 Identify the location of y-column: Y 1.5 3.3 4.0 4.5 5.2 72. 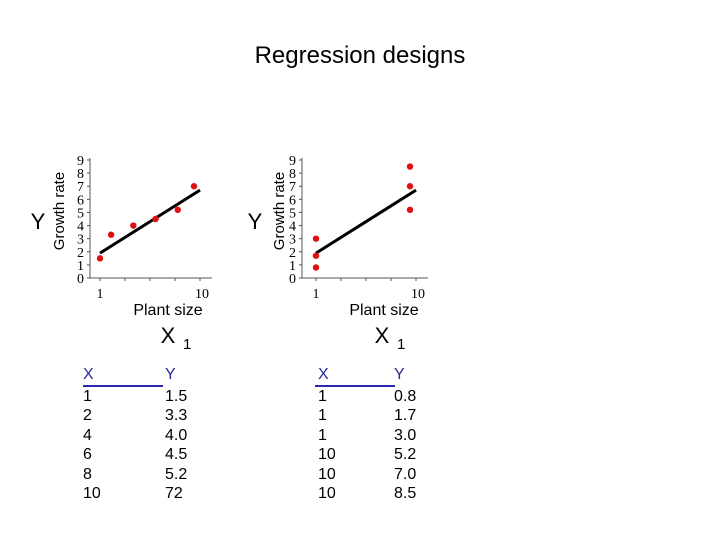
(176, 434).